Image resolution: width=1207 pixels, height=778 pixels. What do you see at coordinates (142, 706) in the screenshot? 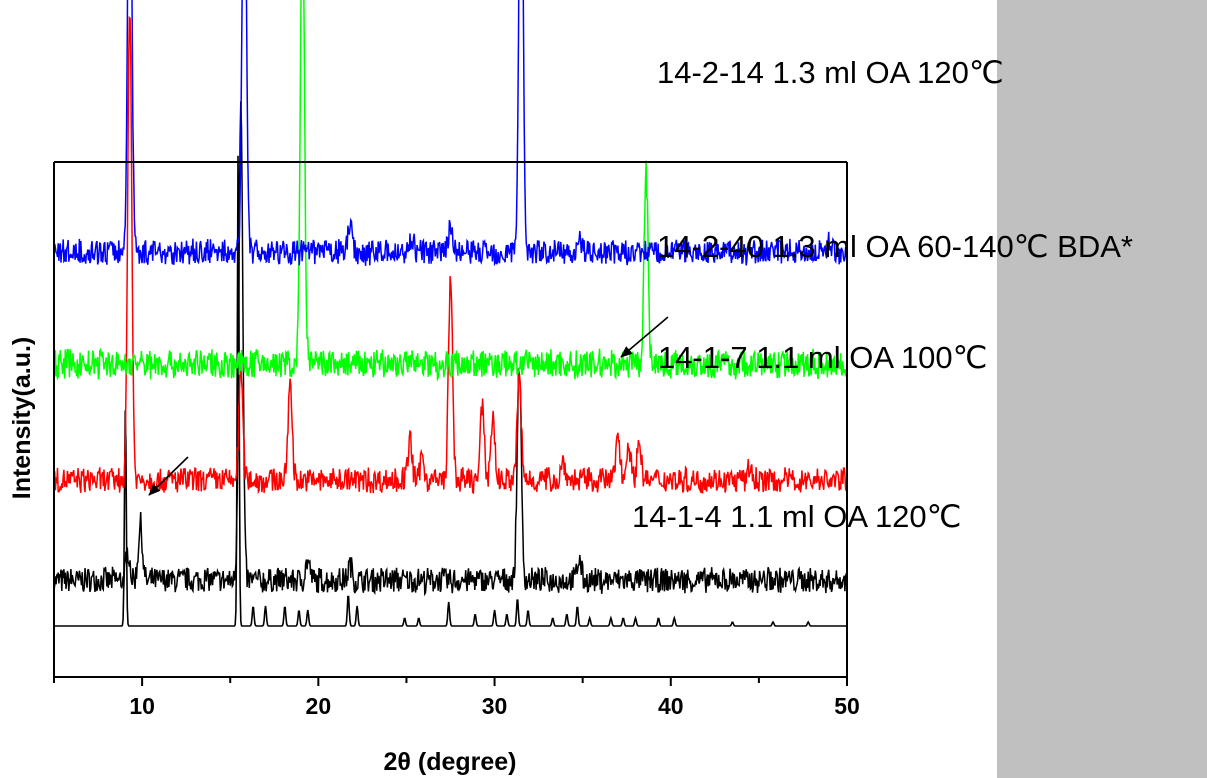
I see `x-tick-label: 10` at bounding box center [142, 706].